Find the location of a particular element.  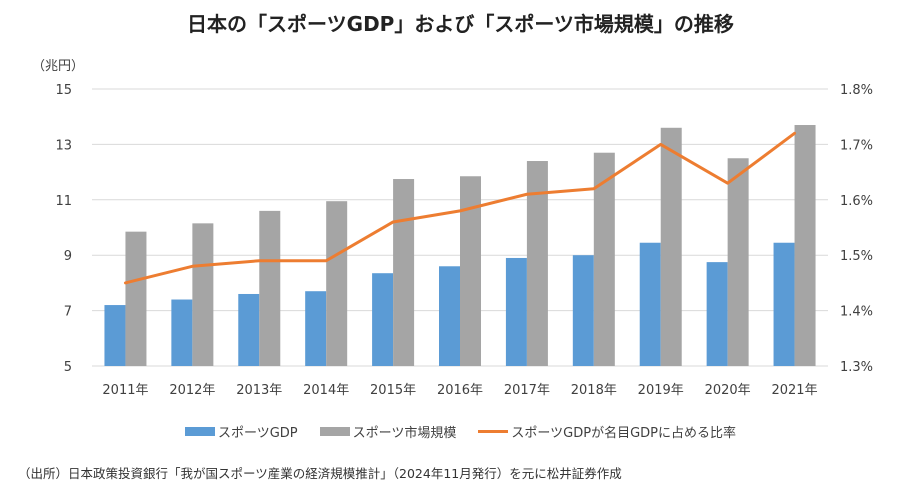

x-tick-label: 2017年 is located at coordinates (527, 390).